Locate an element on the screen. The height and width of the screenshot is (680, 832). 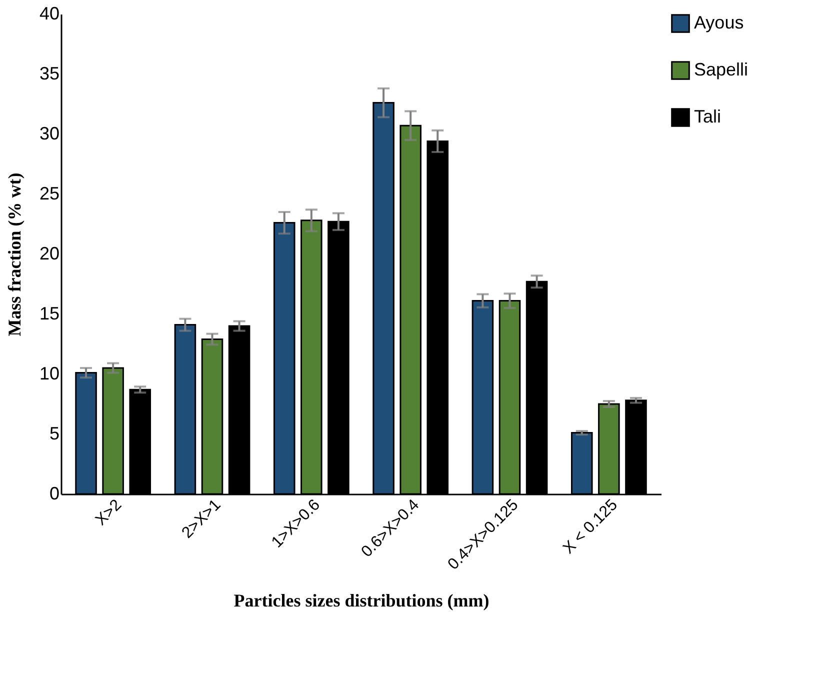
y-axis-title: Mass fraction (% wt) is located at coordinates (14, 254).